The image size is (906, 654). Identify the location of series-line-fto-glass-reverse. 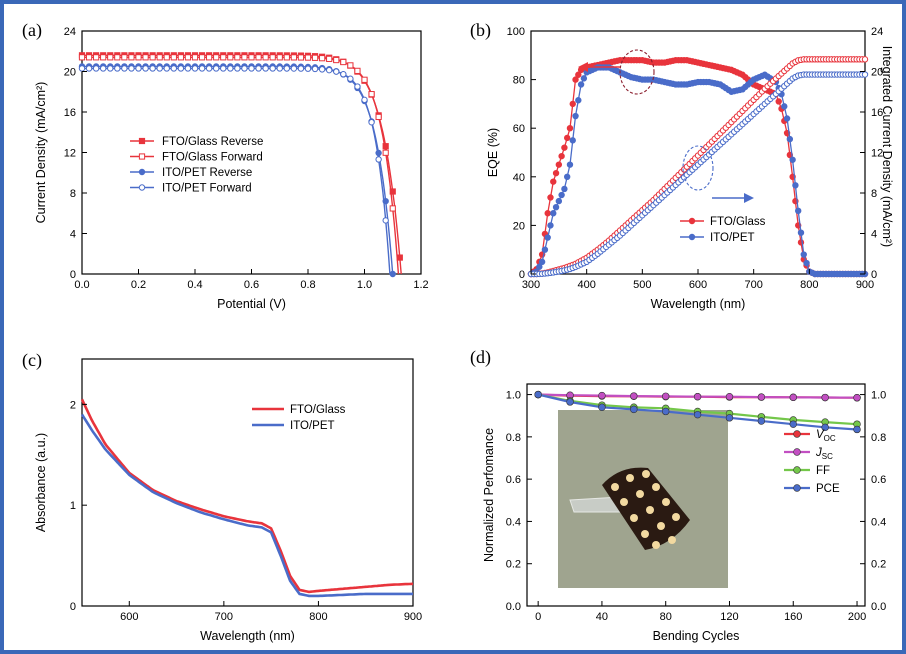
(242, 164).